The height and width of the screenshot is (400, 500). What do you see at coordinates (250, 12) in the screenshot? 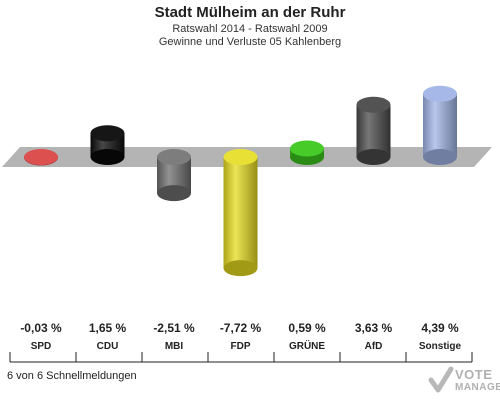
I see `chart-title: Stadt Mülheim an der Ruhr` at bounding box center [250, 12].